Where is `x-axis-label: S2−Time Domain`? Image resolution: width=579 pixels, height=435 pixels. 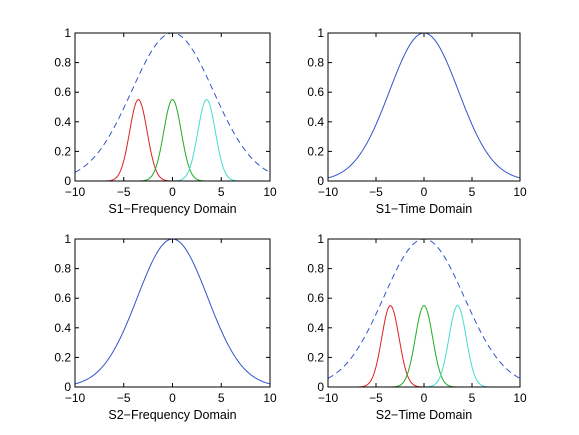 x-axis-label: S2−Time Domain is located at coordinates (424, 415).